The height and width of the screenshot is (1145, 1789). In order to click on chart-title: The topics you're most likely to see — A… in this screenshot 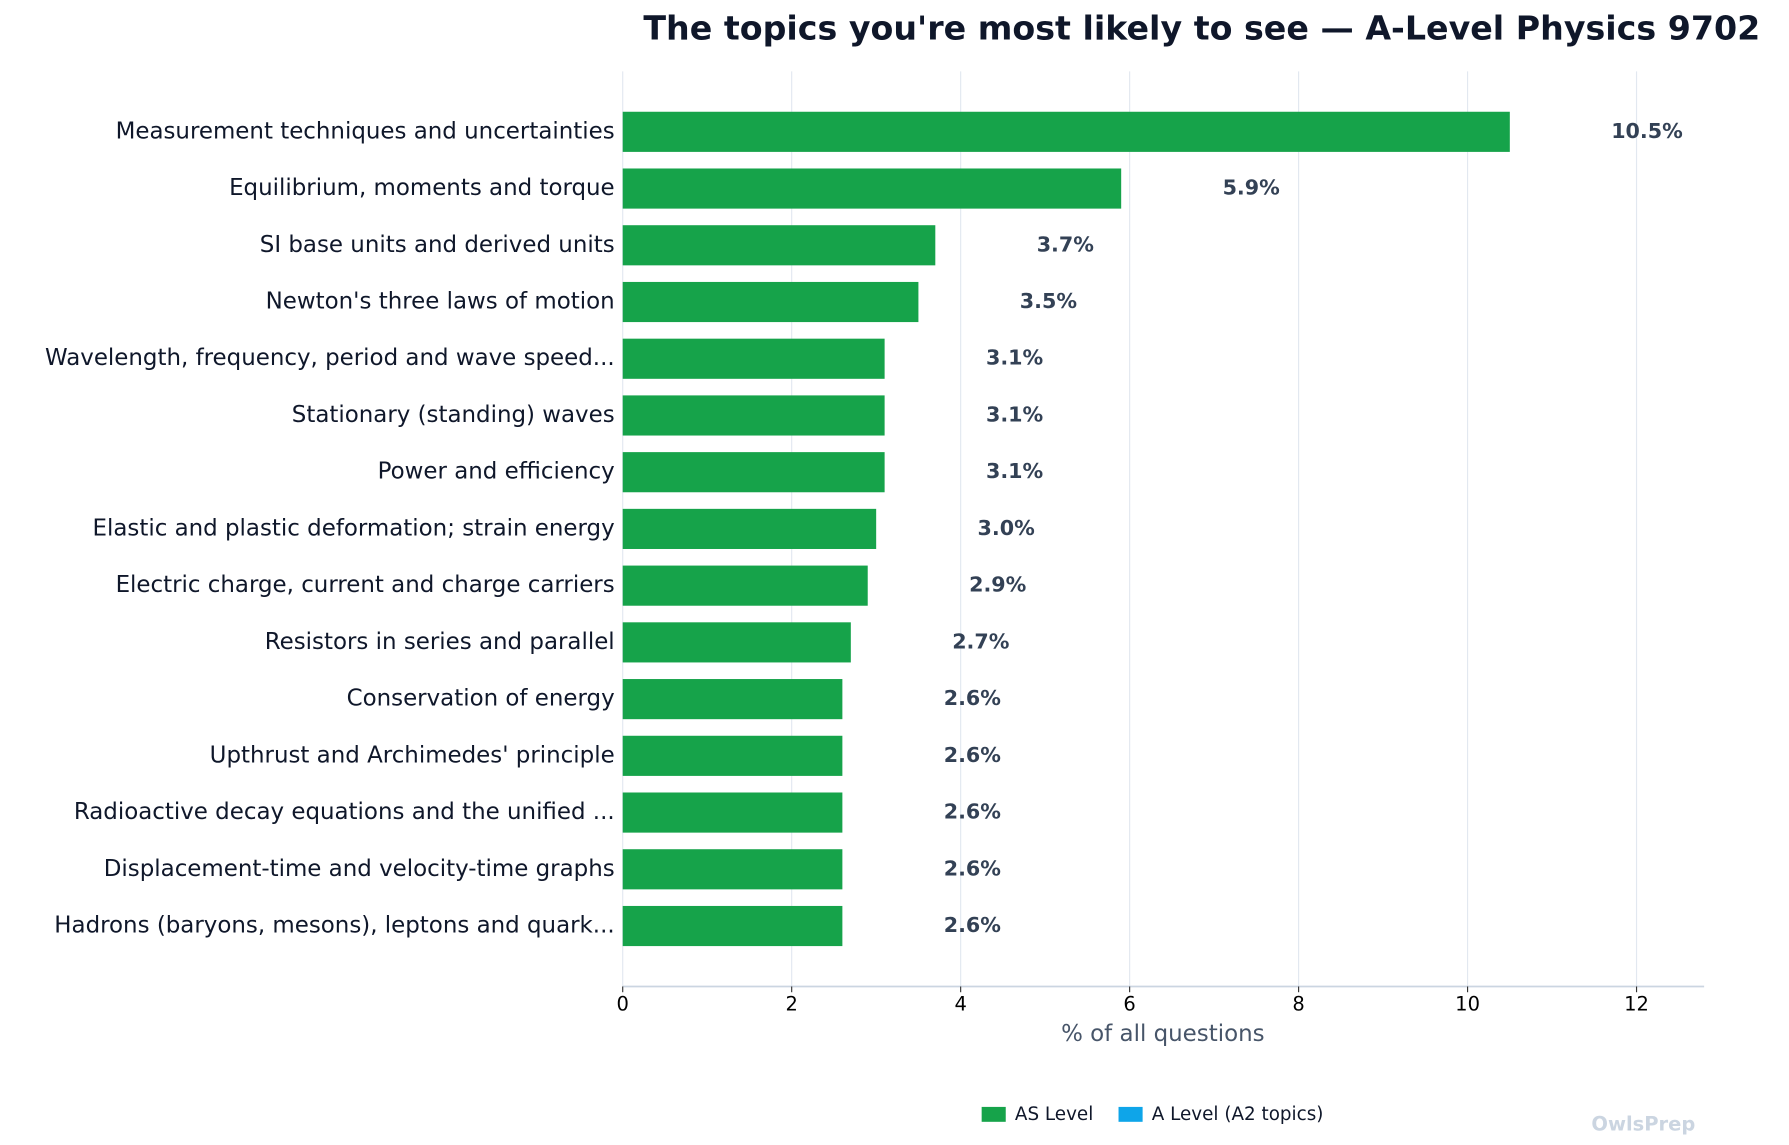, I will do `click(1201, 28)`.